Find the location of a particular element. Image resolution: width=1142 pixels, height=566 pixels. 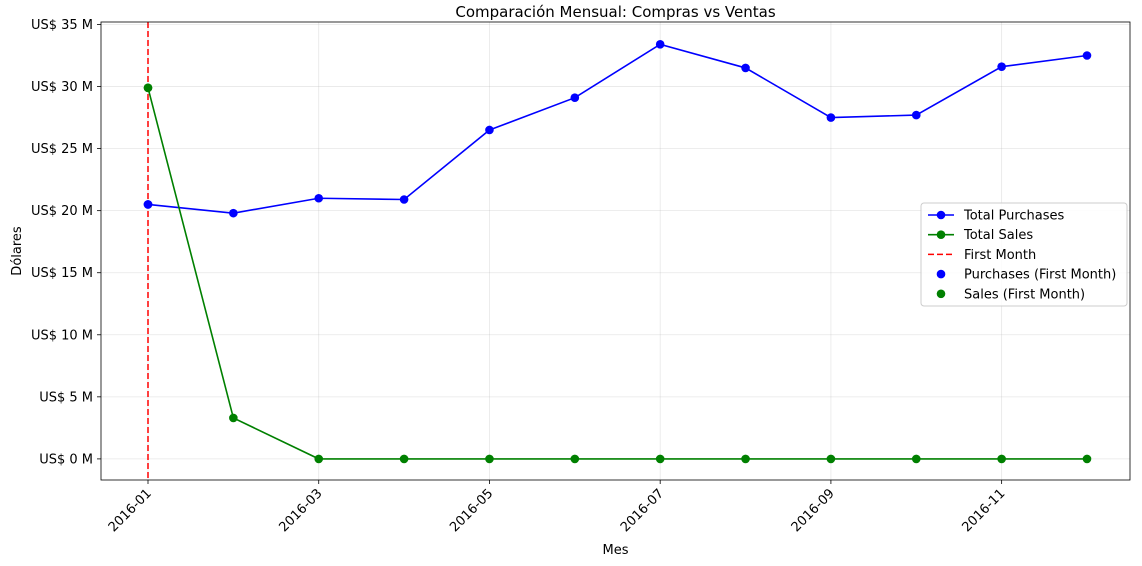

y-tick-label: US$ 20 M is located at coordinates (62, 211).